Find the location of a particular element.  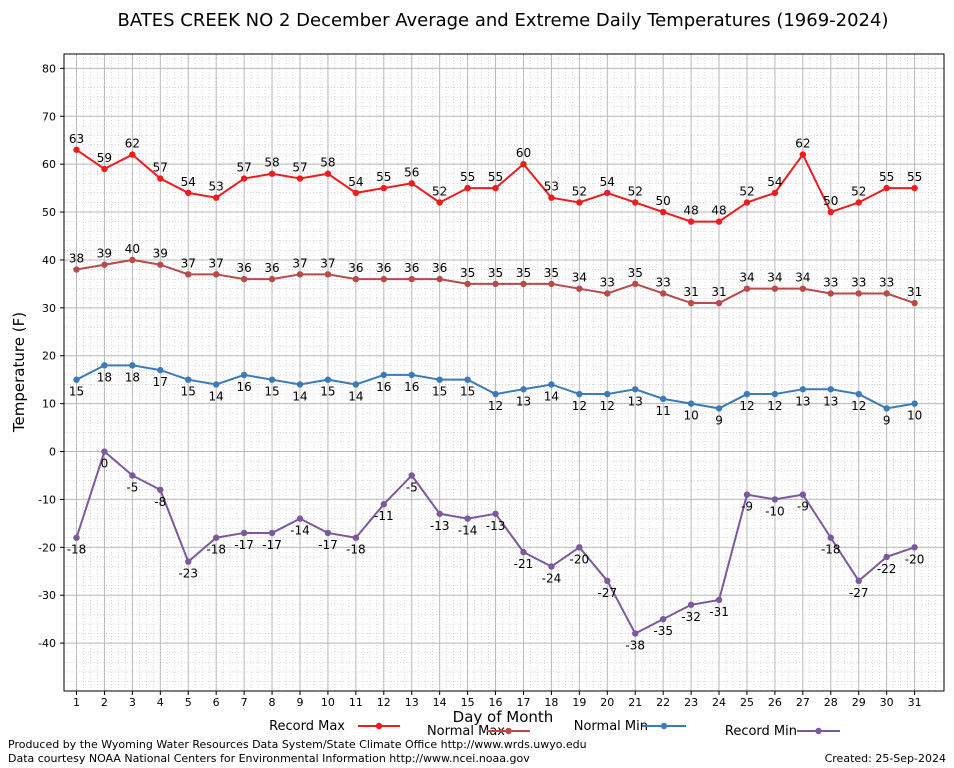

data-label-normal-max: 39 is located at coordinates (104, 254).